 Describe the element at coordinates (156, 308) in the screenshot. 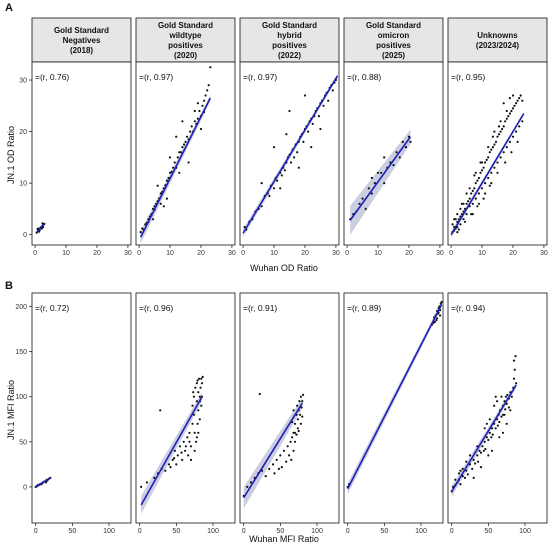

I see `correlation-label: =(r, 0.96)` at that location.